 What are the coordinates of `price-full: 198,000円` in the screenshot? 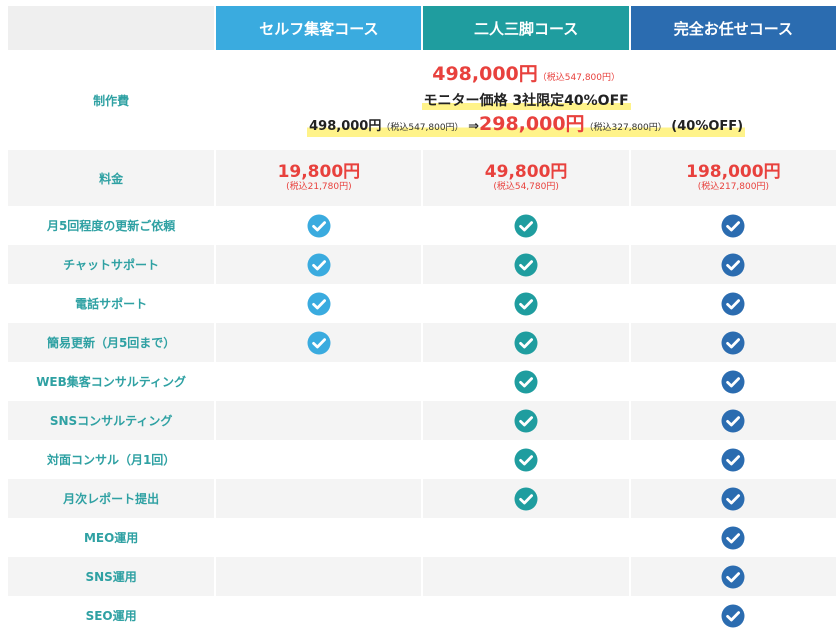 It's located at (733, 171).